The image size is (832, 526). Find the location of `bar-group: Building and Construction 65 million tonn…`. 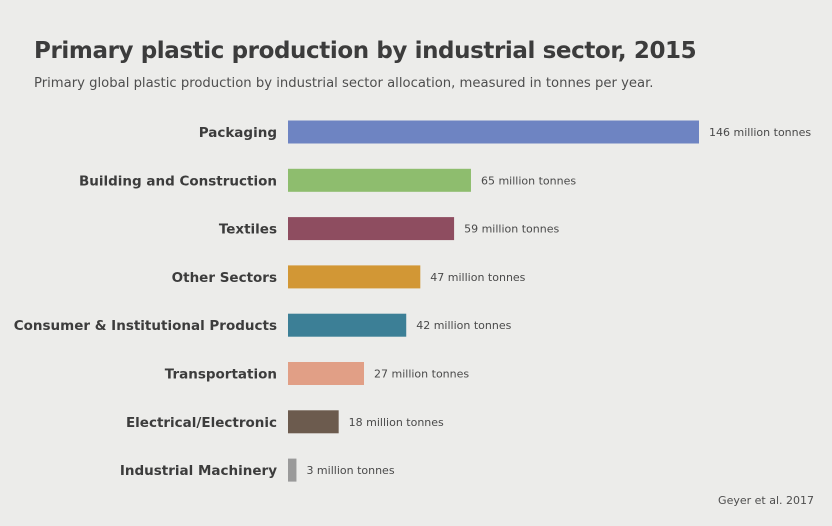

bar-group: Building and Construction 65 million tonn… is located at coordinates (327, 180).